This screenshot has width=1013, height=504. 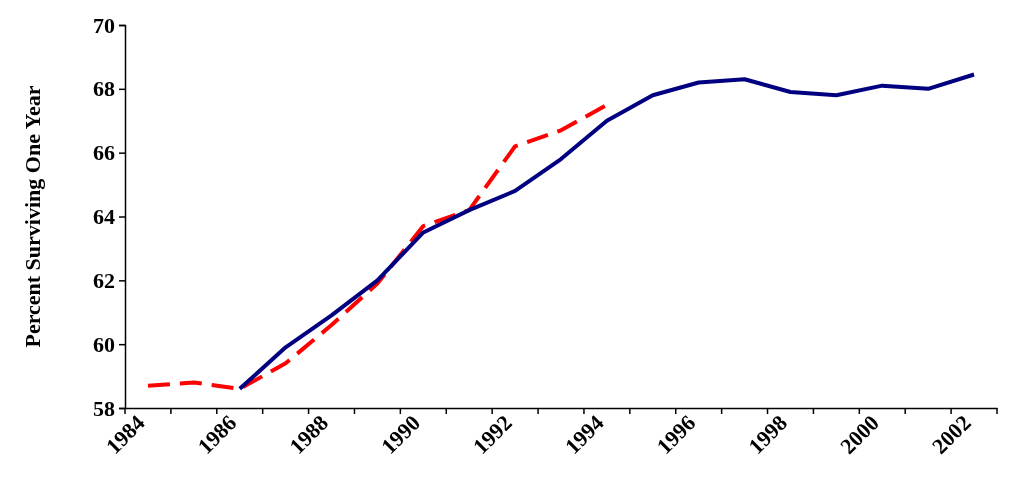 What do you see at coordinates (104, 217) in the screenshot?
I see `y-tick-label: 64` at bounding box center [104, 217].